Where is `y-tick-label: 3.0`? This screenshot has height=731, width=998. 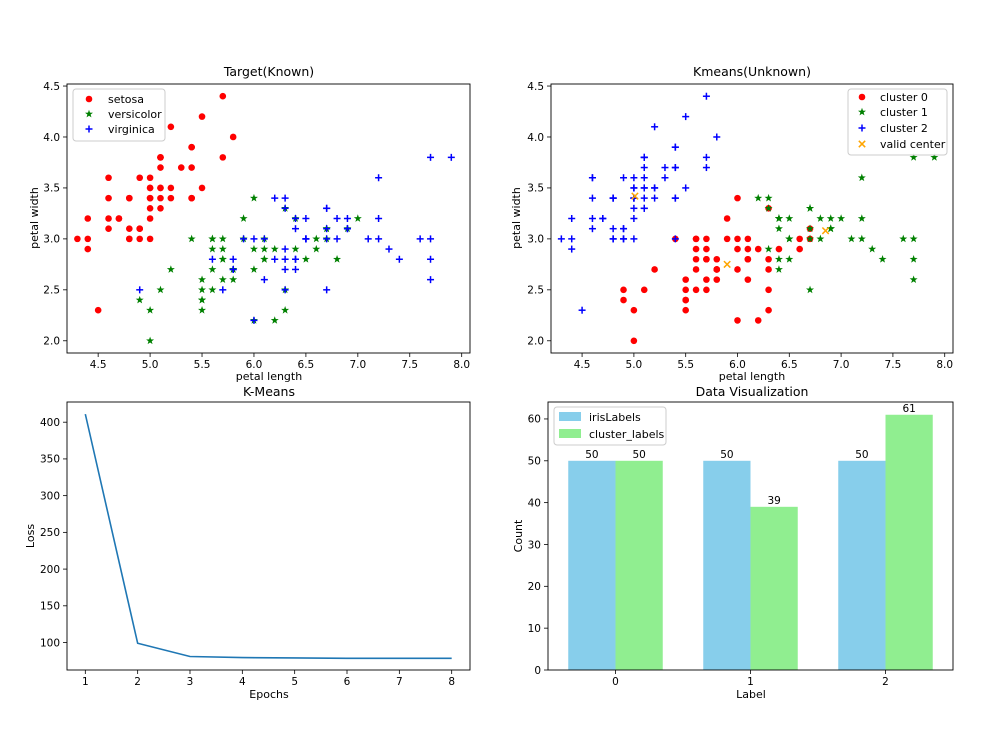
y-tick-label: 3.0 is located at coordinates (535, 240).